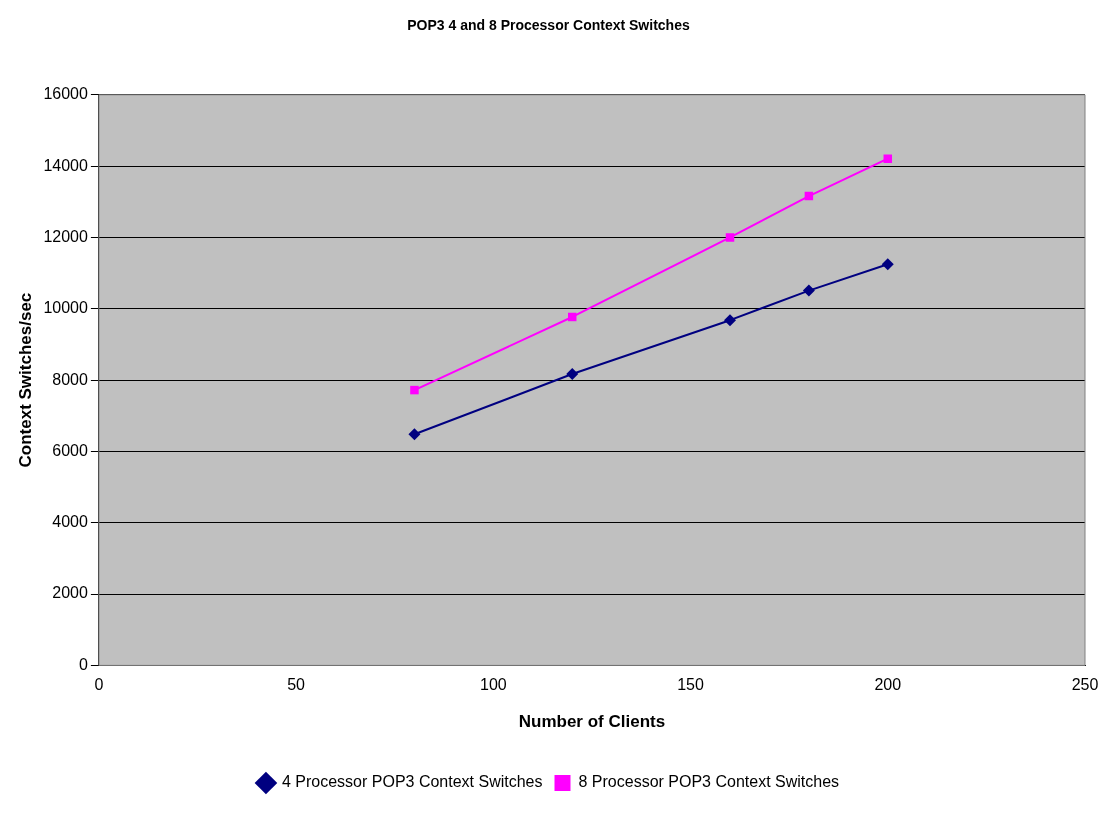  I want to click on y-axis-title: Context Switches/sec, so click(25, 380).